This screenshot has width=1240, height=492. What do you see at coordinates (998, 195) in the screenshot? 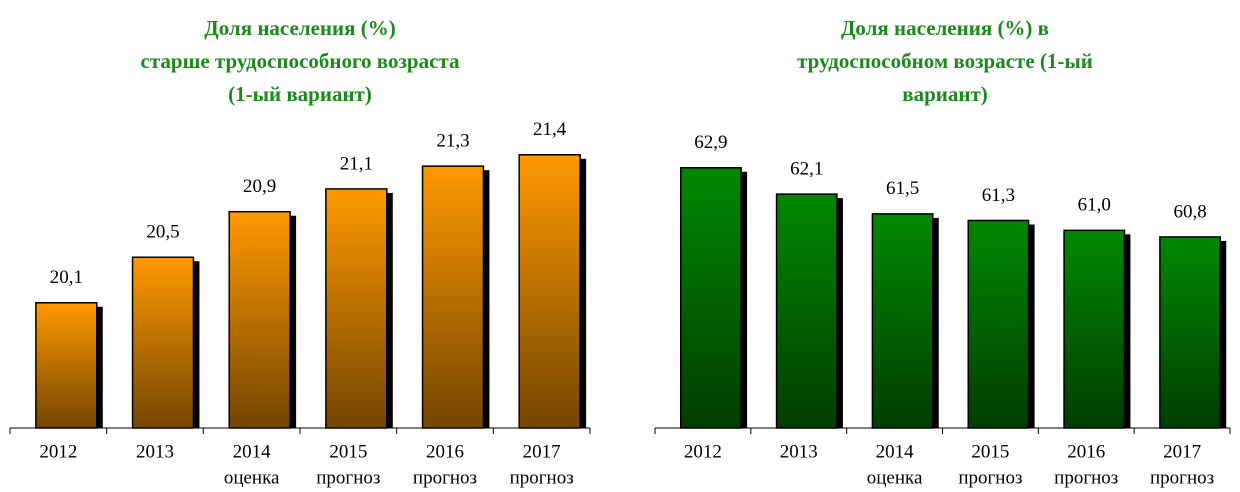
I see `value-label: 61,3` at bounding box center [998, 195].